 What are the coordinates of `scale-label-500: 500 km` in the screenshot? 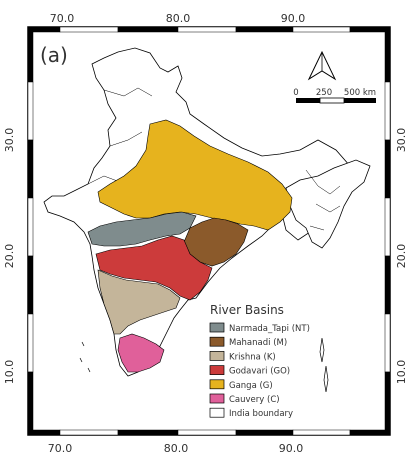 It's located at (360, 93).